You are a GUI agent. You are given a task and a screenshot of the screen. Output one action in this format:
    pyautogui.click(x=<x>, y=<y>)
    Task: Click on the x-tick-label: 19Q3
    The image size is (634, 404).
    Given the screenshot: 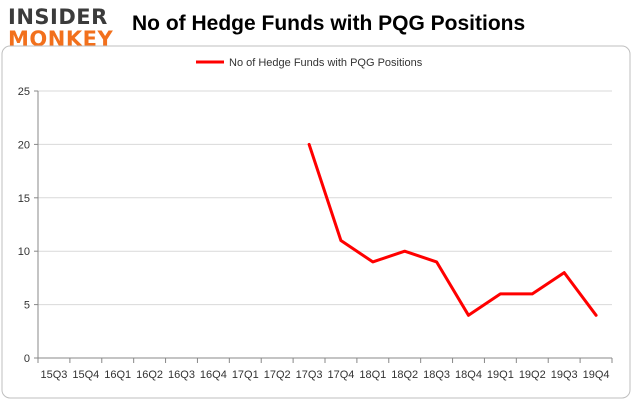 What is the action you would take?
    pyautogui.click(x=564, y=375)
    